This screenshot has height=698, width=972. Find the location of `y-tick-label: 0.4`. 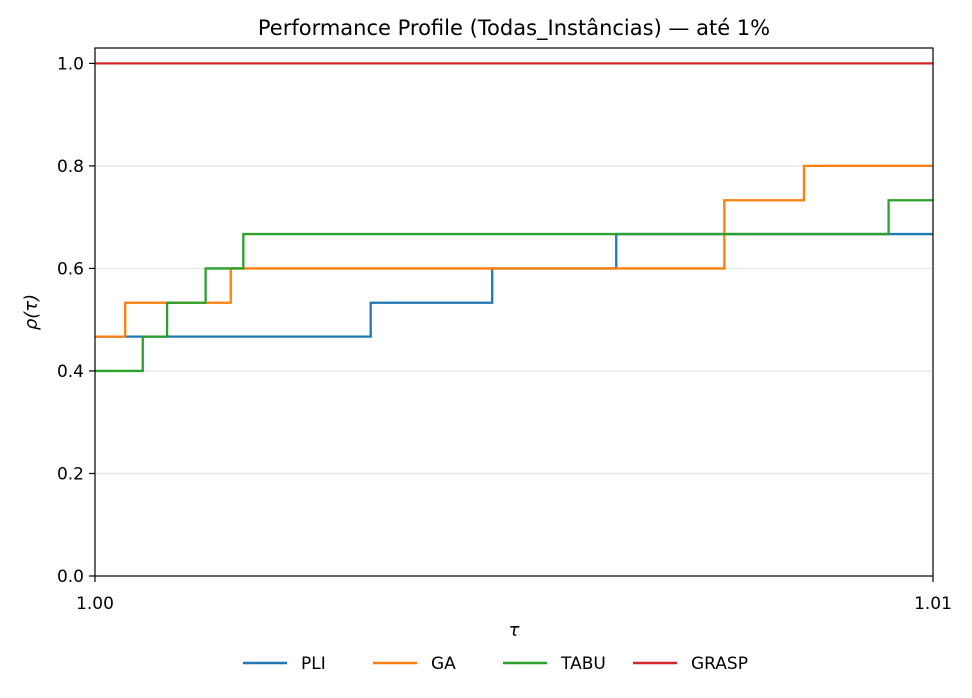

y-tick-label: 0.4 is located at coordinates (70, 372).